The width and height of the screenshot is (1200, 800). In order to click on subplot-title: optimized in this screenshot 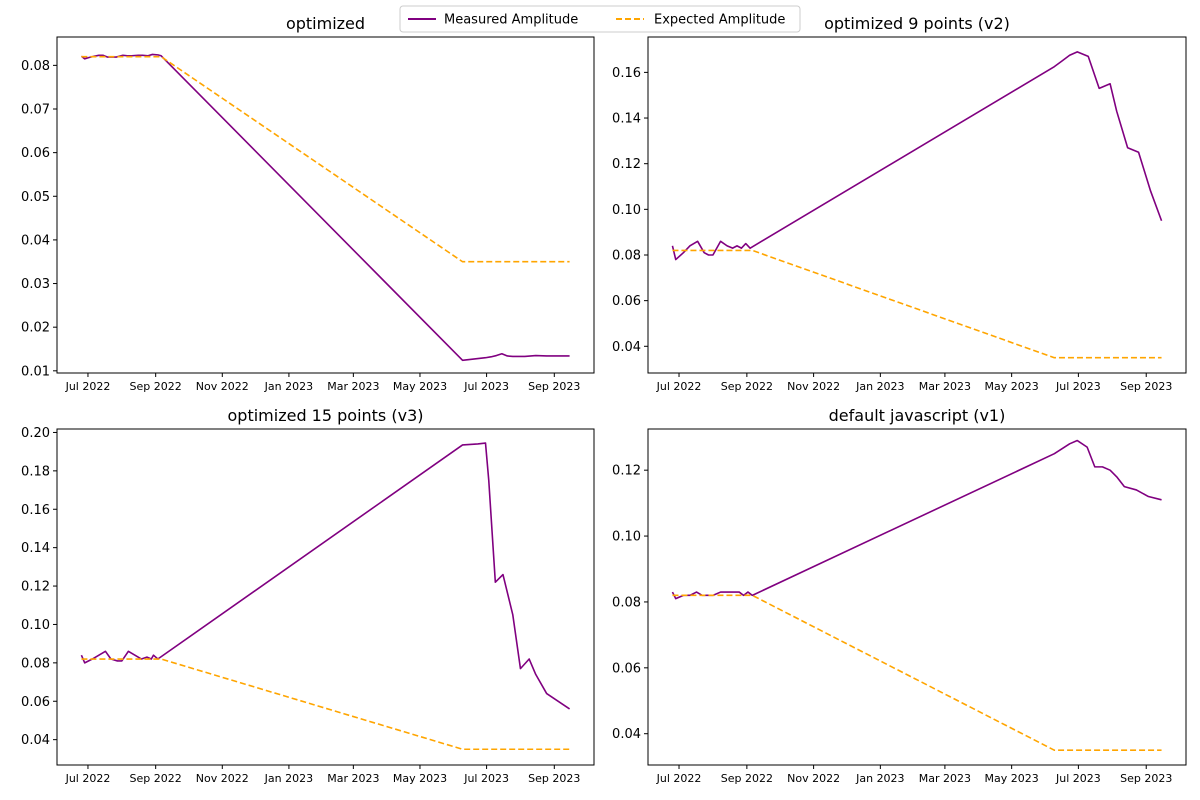, I will do `click(325, 23)`.